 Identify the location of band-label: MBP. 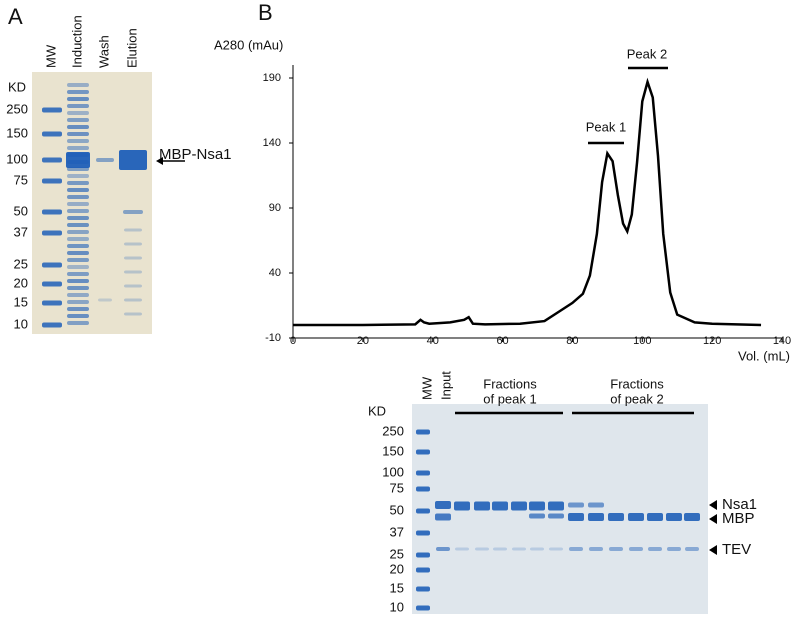
(738, 518).